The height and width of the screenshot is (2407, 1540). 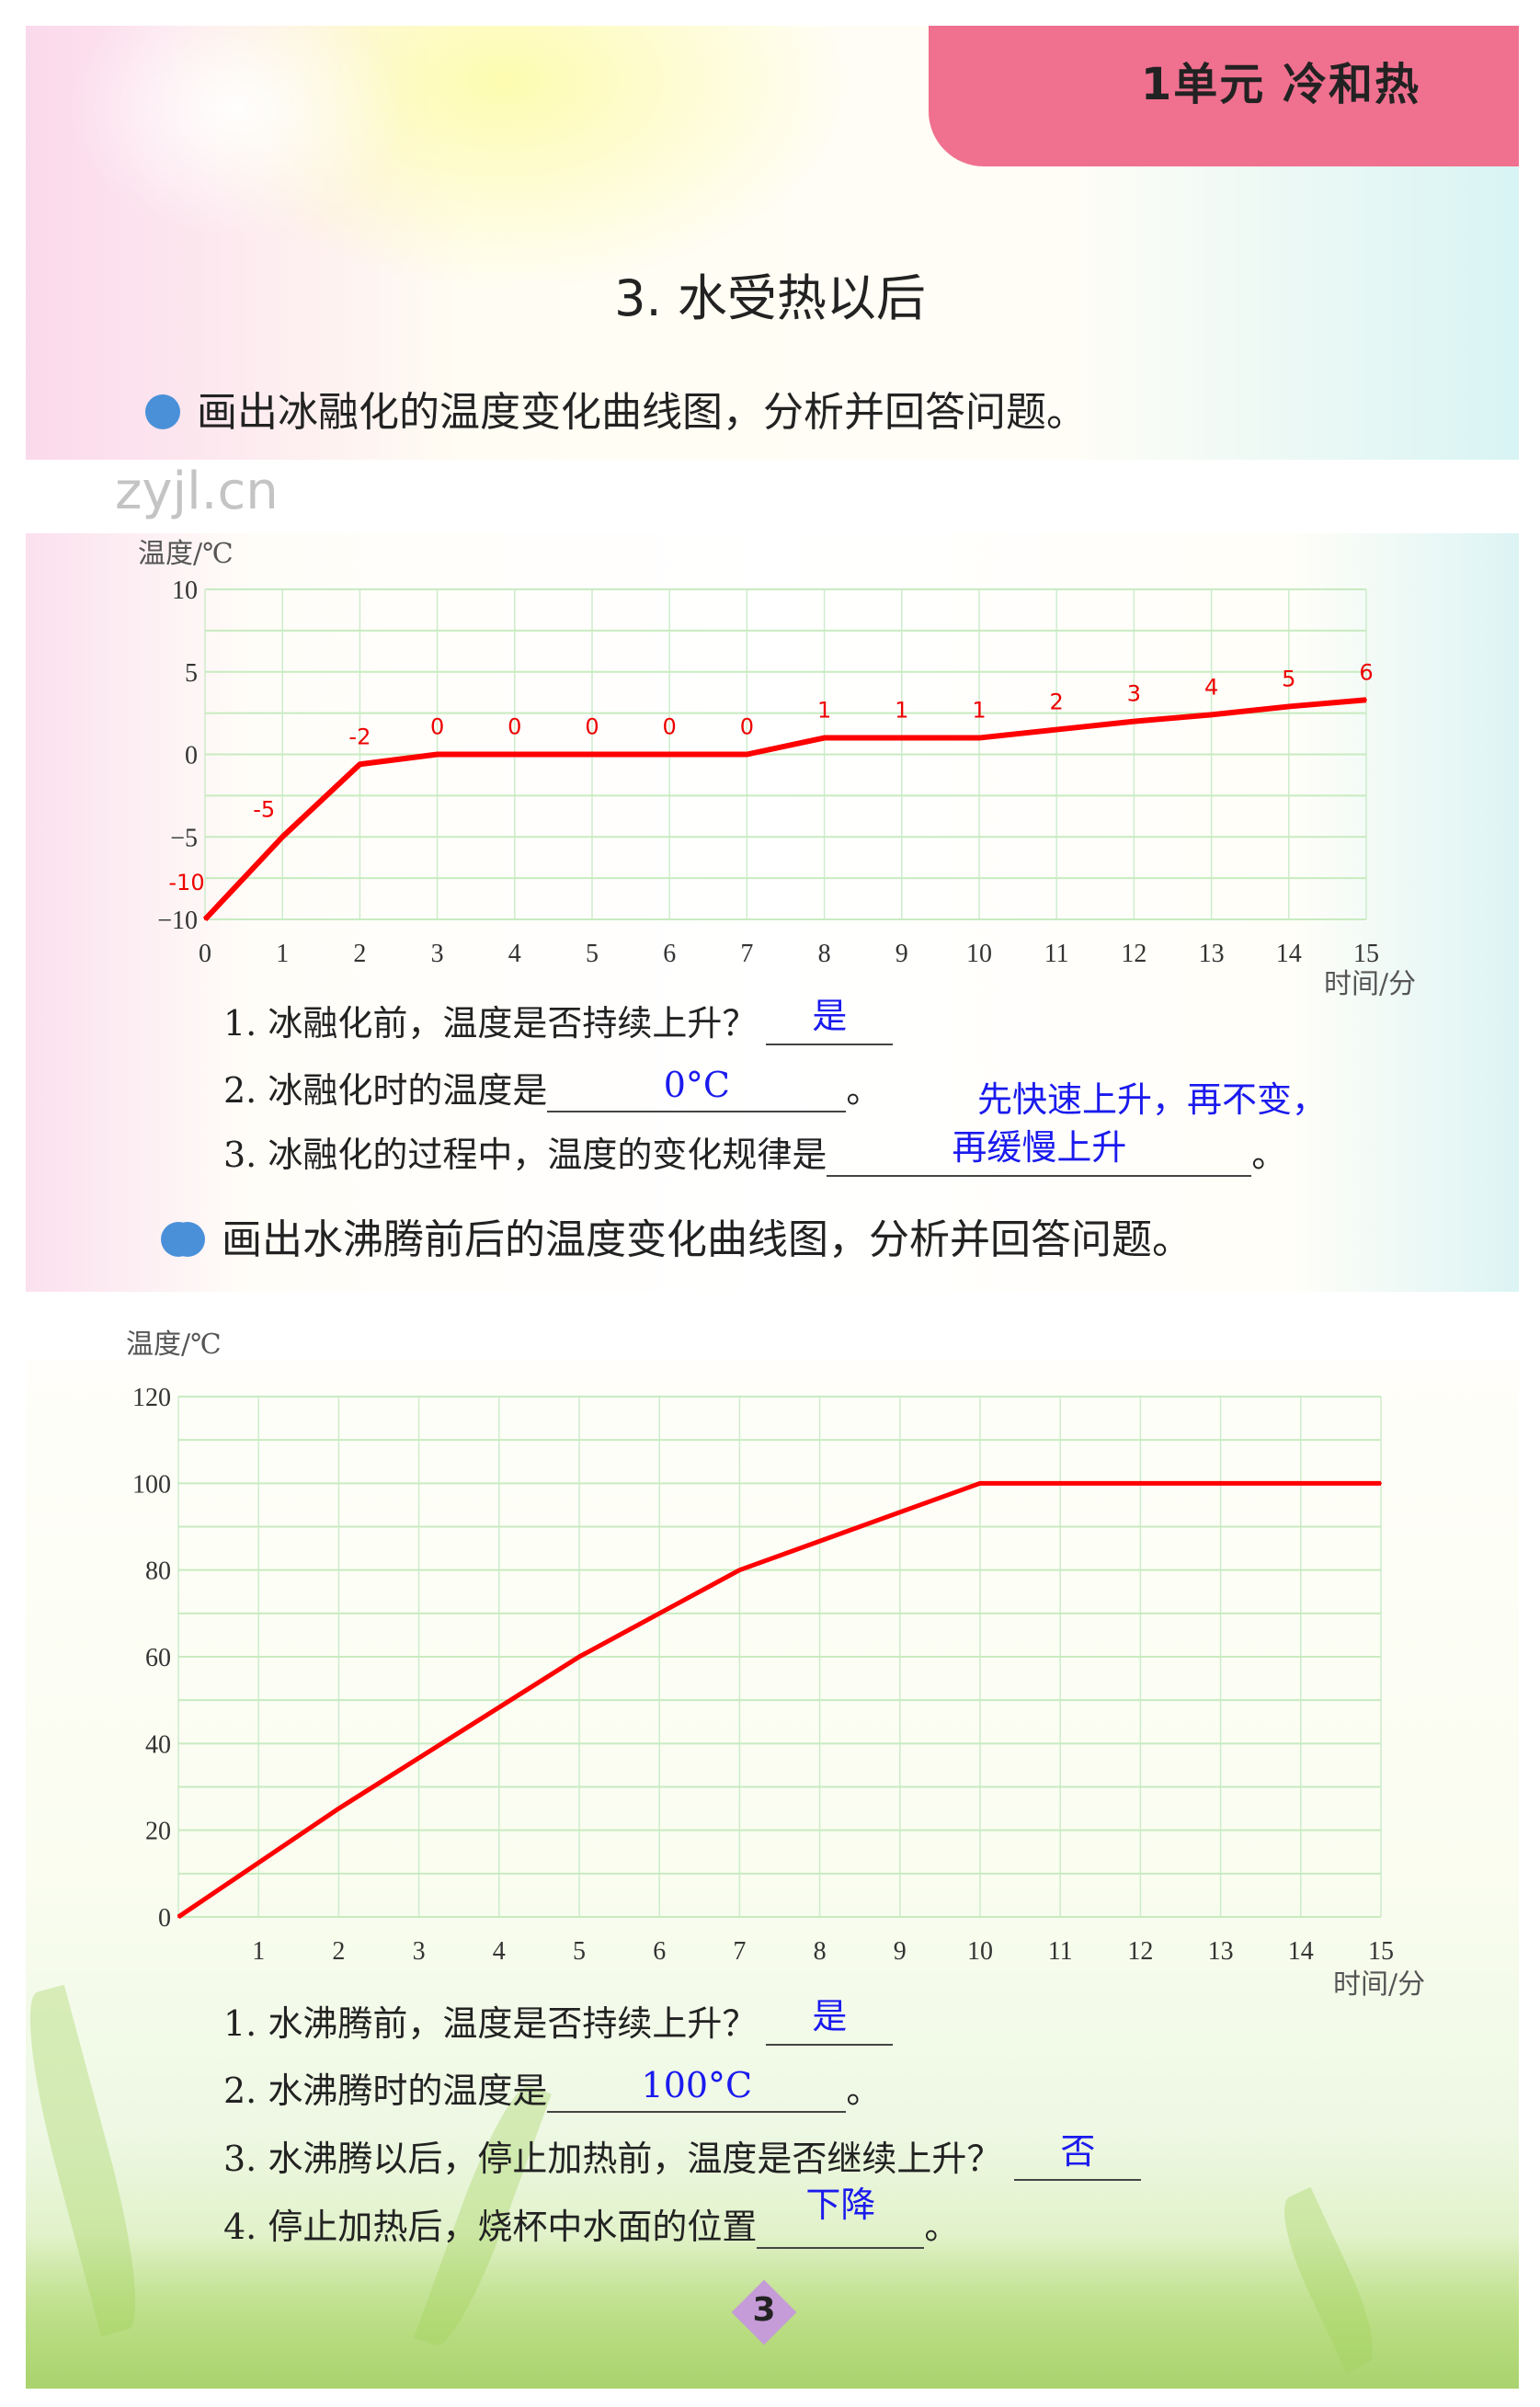 What do you see at coordinates (1289, 954) in the screenshot?
I see `x-tick-label: 14` at bounding box center [1289, 954].